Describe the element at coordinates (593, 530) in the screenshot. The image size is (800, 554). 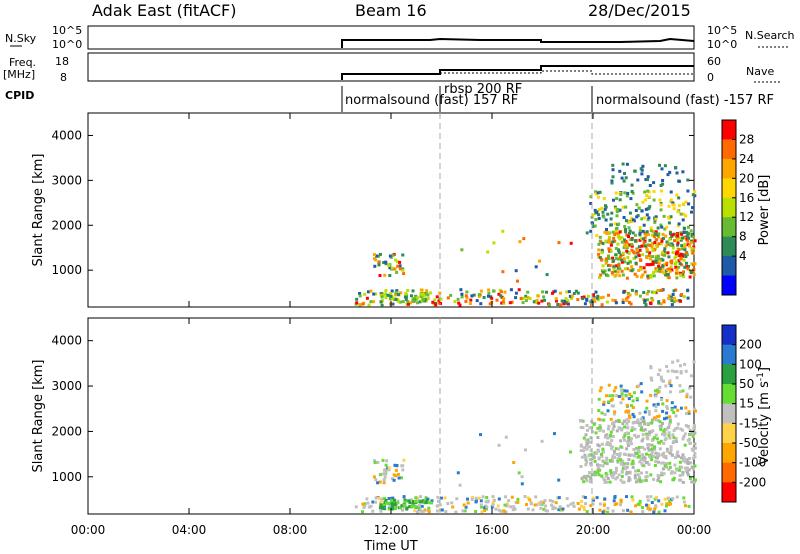
I see `x-tick-label: 20:00` at that location.